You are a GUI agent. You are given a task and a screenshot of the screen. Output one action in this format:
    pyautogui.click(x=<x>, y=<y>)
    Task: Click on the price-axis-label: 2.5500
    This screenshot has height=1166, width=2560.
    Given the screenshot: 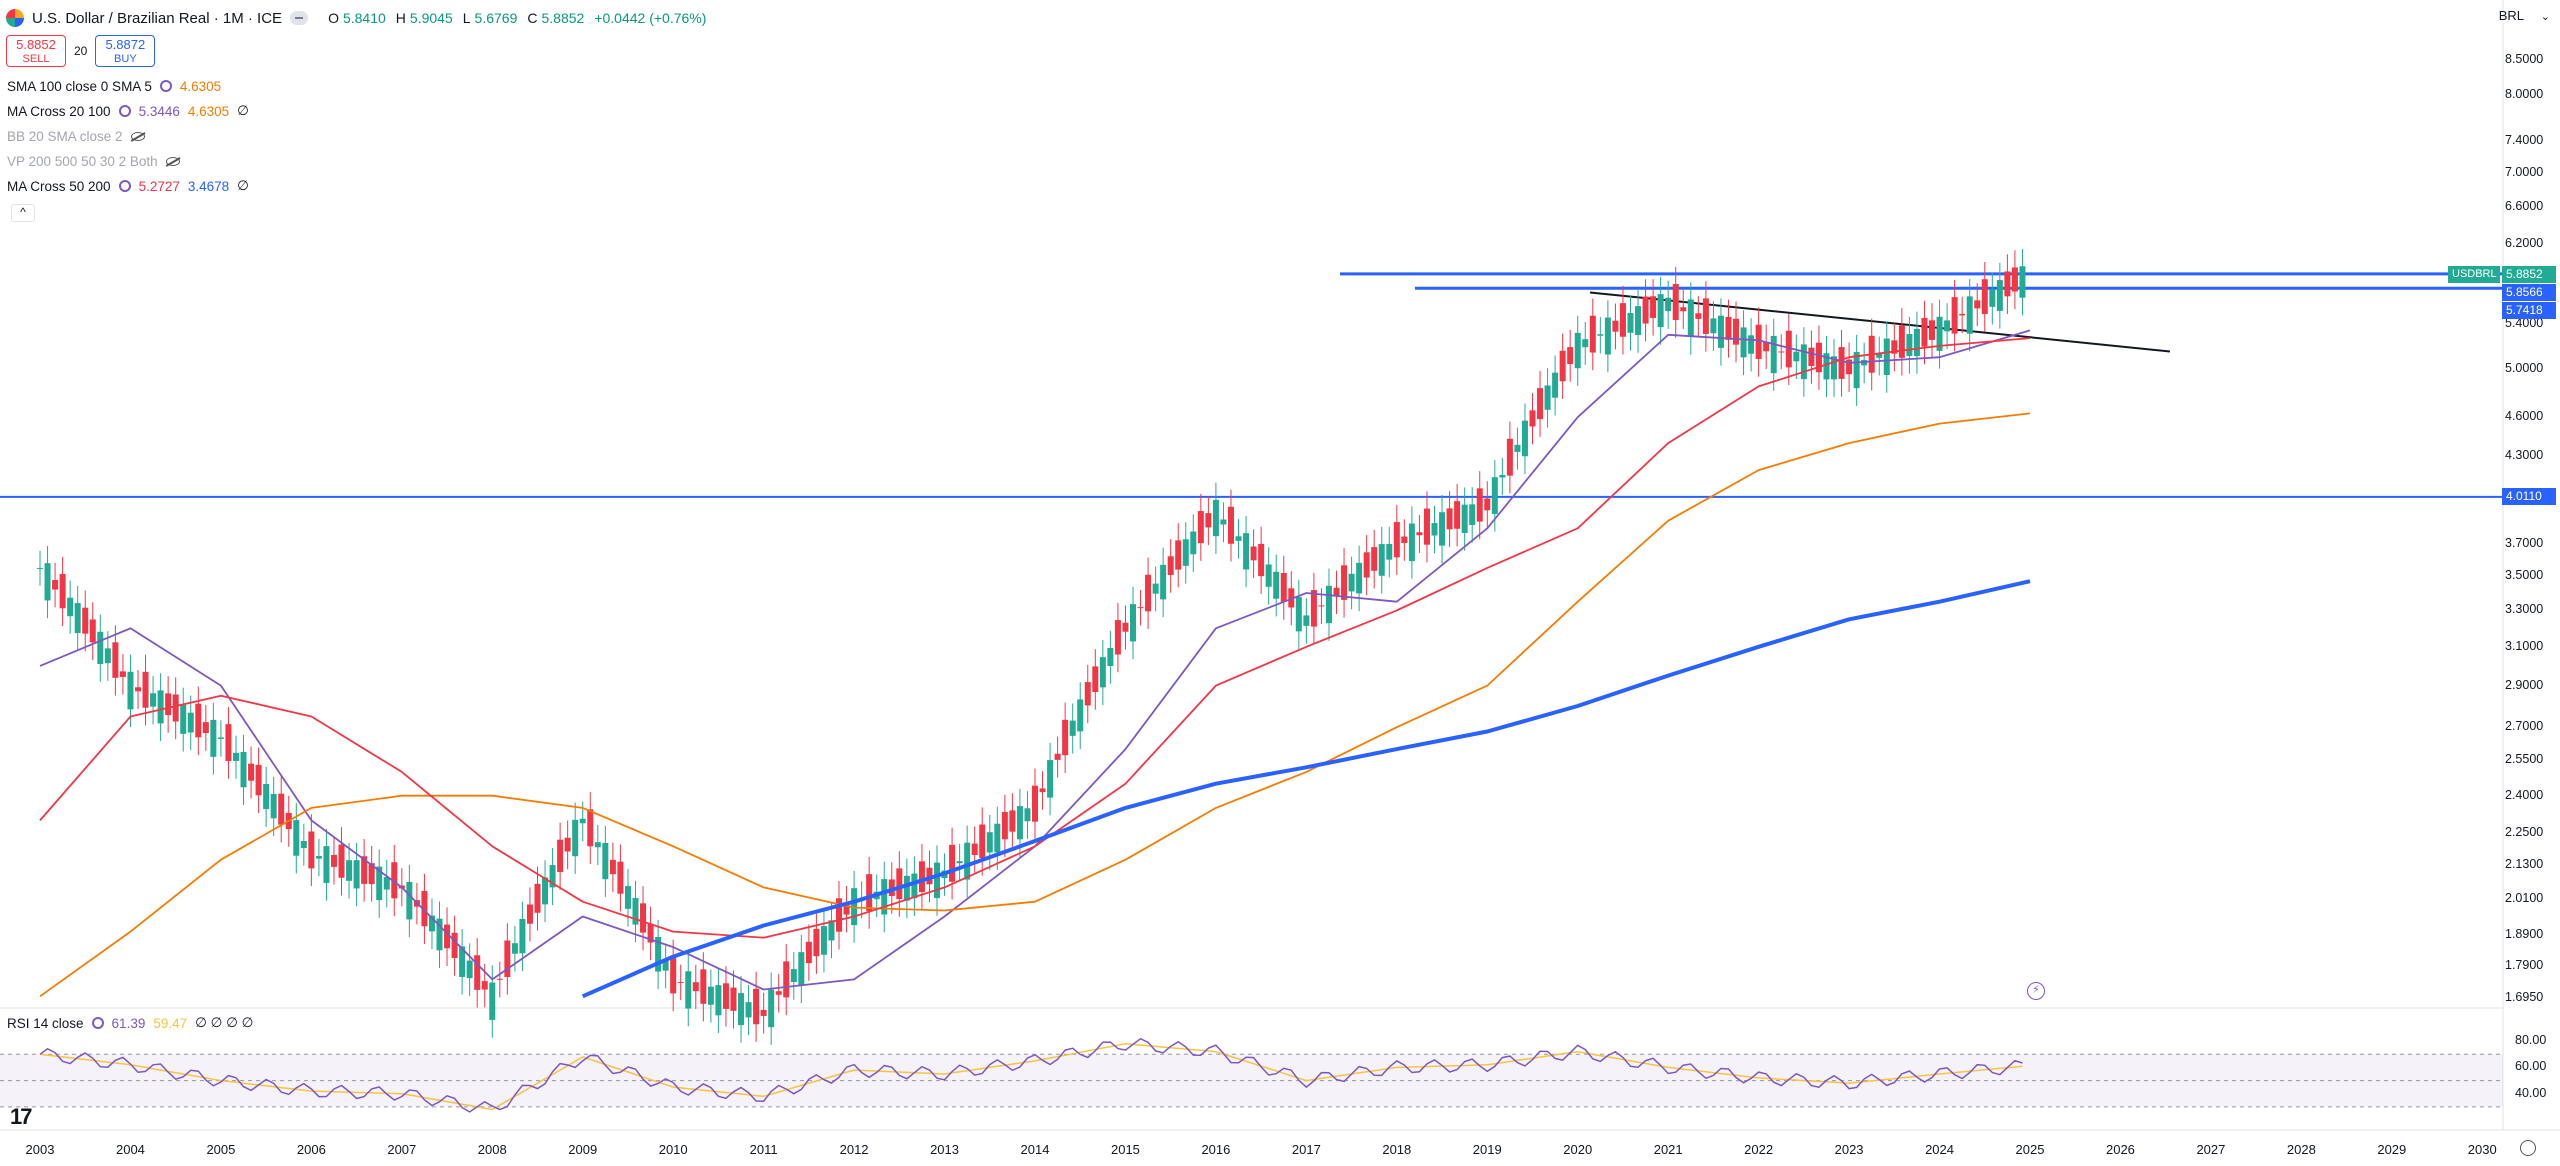 What is the action you would take?
    pyautogui.click(x=2524, y=759)
    